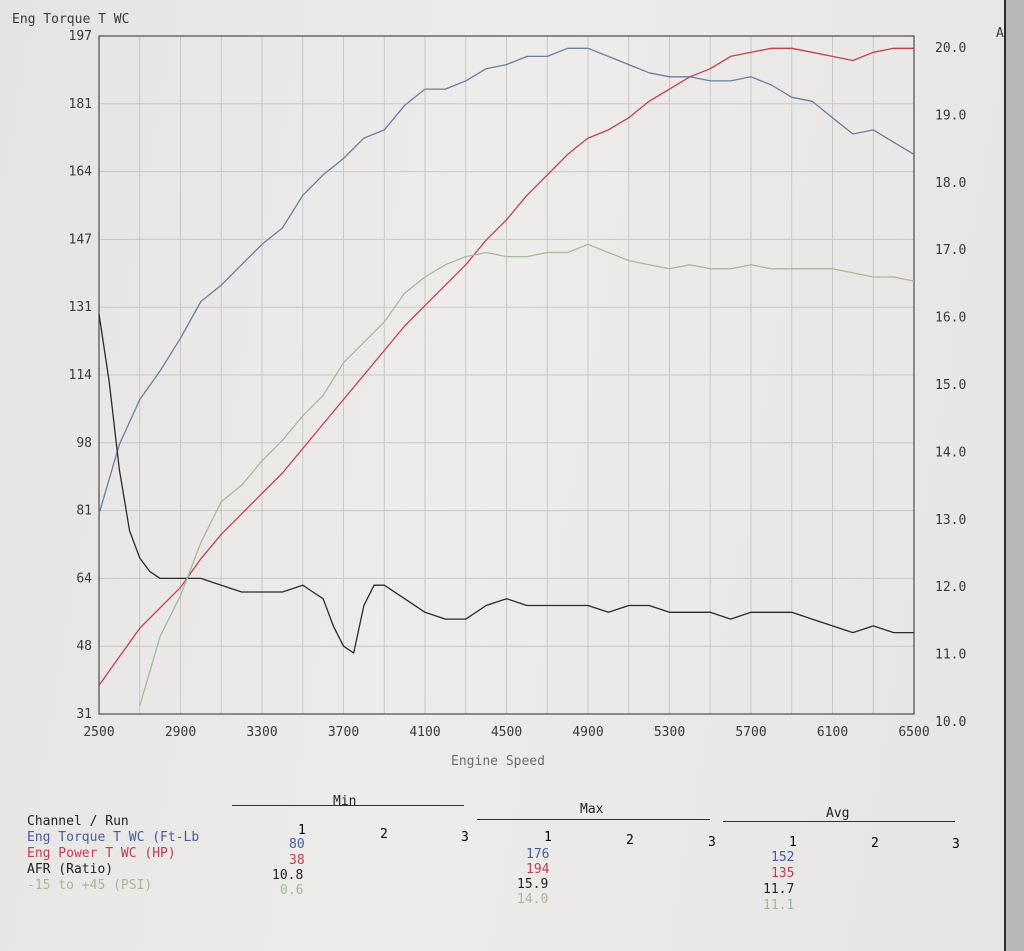  What do you see at coordinates (84, 578) in the screenshot?
I see `y-left-tick-label: 64` at bounding box center [84, 578].